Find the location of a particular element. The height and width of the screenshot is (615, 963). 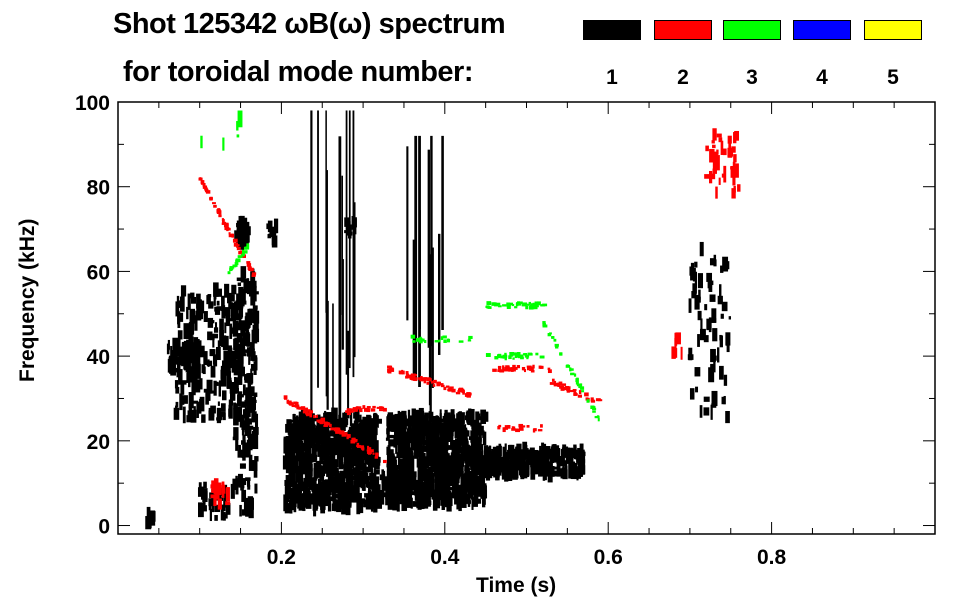

spectral-streak is located at coordinates (340, 277).